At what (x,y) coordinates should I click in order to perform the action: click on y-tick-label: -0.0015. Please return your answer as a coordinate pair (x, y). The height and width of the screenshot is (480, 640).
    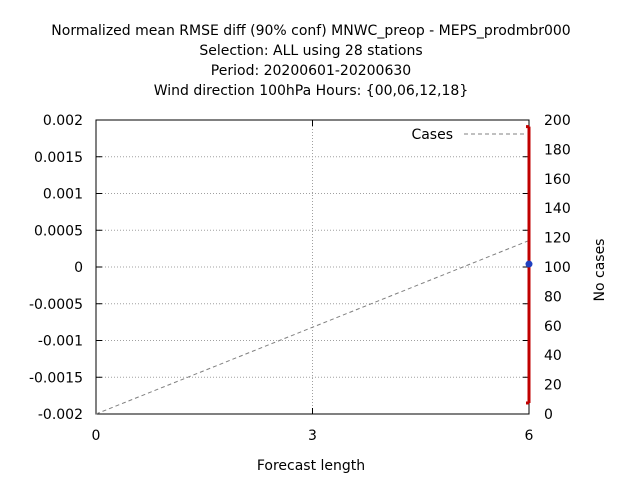
    Looking at the image, I should click on (56, 378).